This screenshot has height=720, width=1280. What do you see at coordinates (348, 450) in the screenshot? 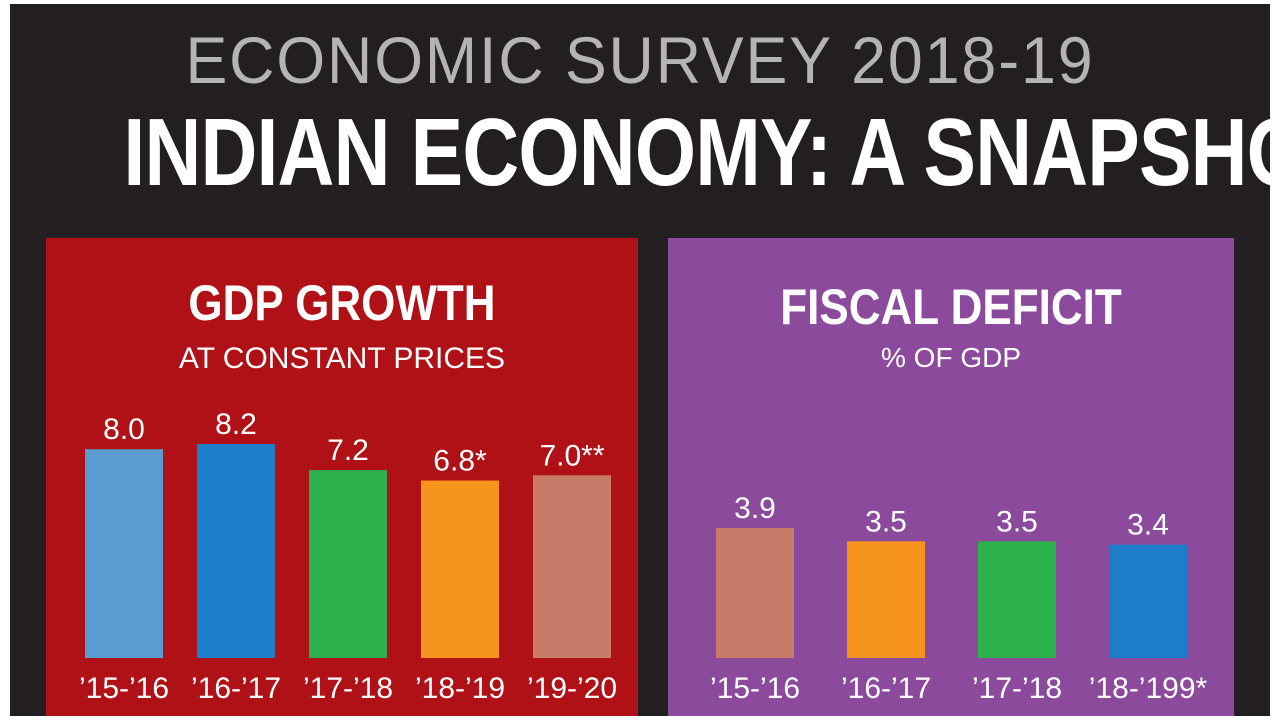
I see `gdp-value-label-2: 7.2` at bounding box center [348, 450].